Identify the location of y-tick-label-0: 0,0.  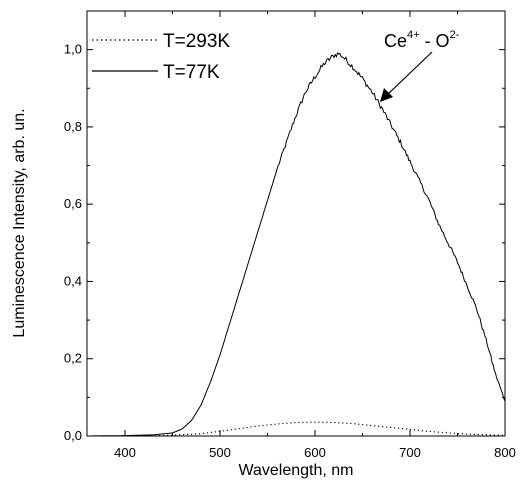
(73, 435).